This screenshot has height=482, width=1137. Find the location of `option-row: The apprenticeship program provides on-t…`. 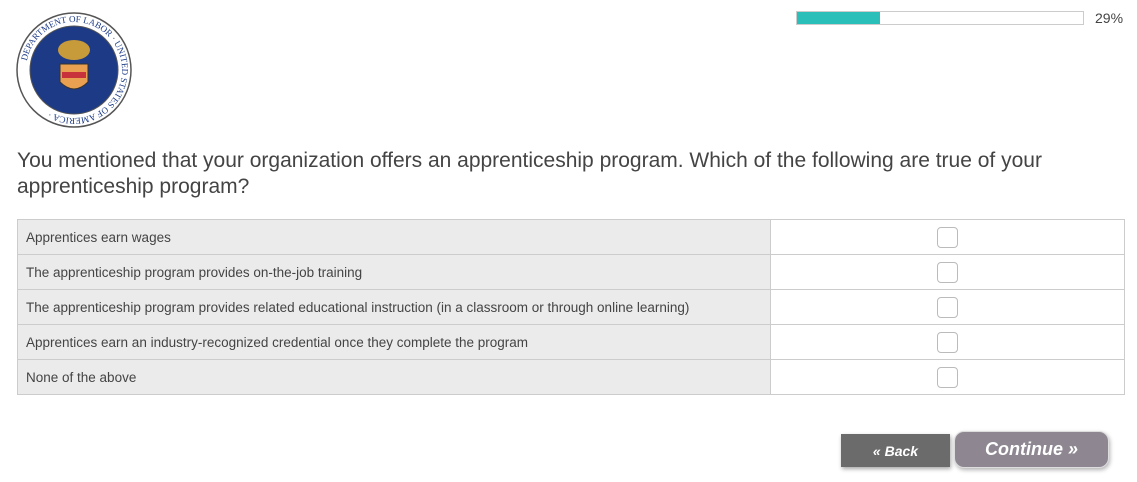

option-row: The apprenticeship program provides on-t… is located at coordinates (571, 272).